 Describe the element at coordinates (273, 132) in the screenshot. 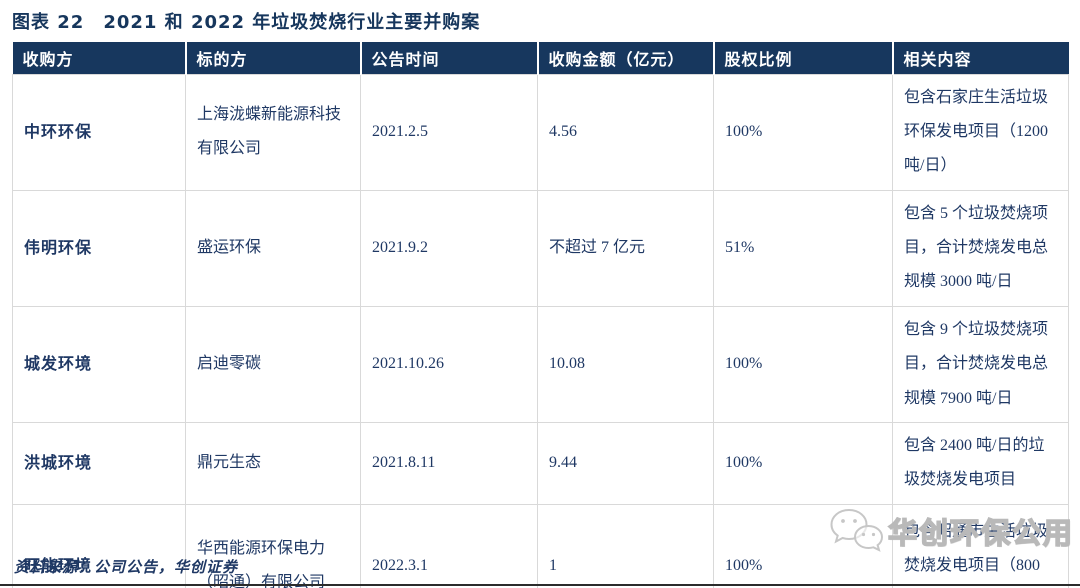

I see `target-cell: 上海泷蝶新能源科技有限公司` at that location.